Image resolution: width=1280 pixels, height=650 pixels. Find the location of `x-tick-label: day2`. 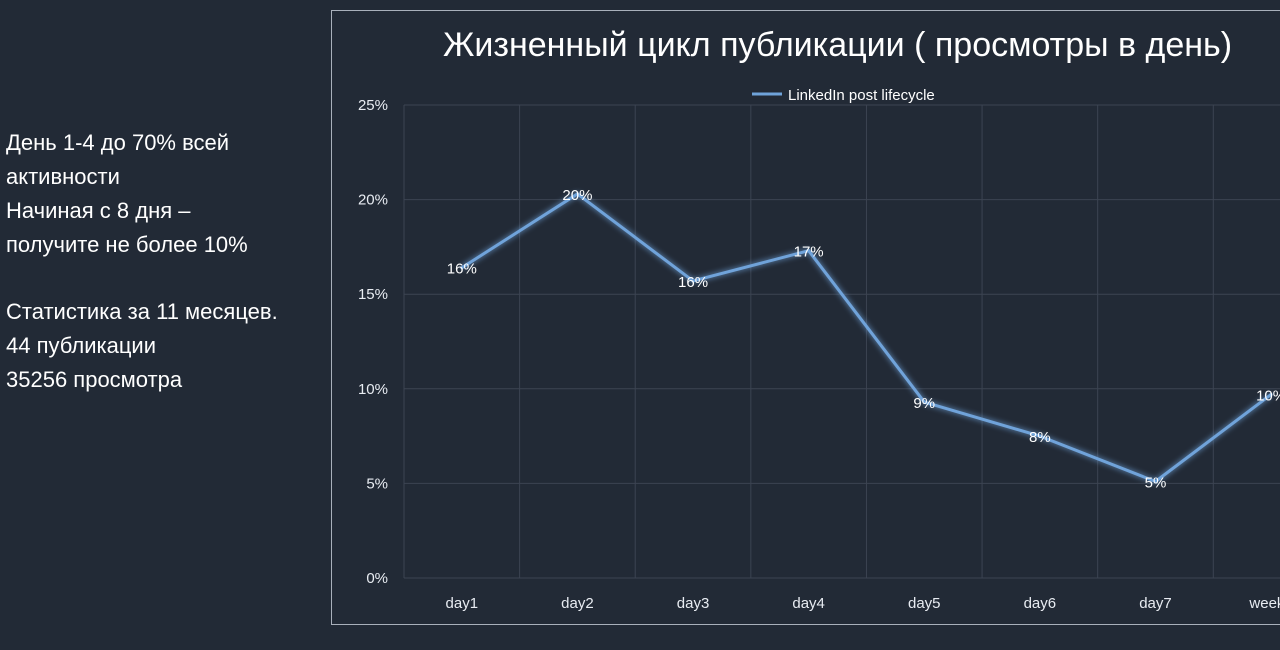

x-tick-label: day2 is located at coordinates (577, 603).